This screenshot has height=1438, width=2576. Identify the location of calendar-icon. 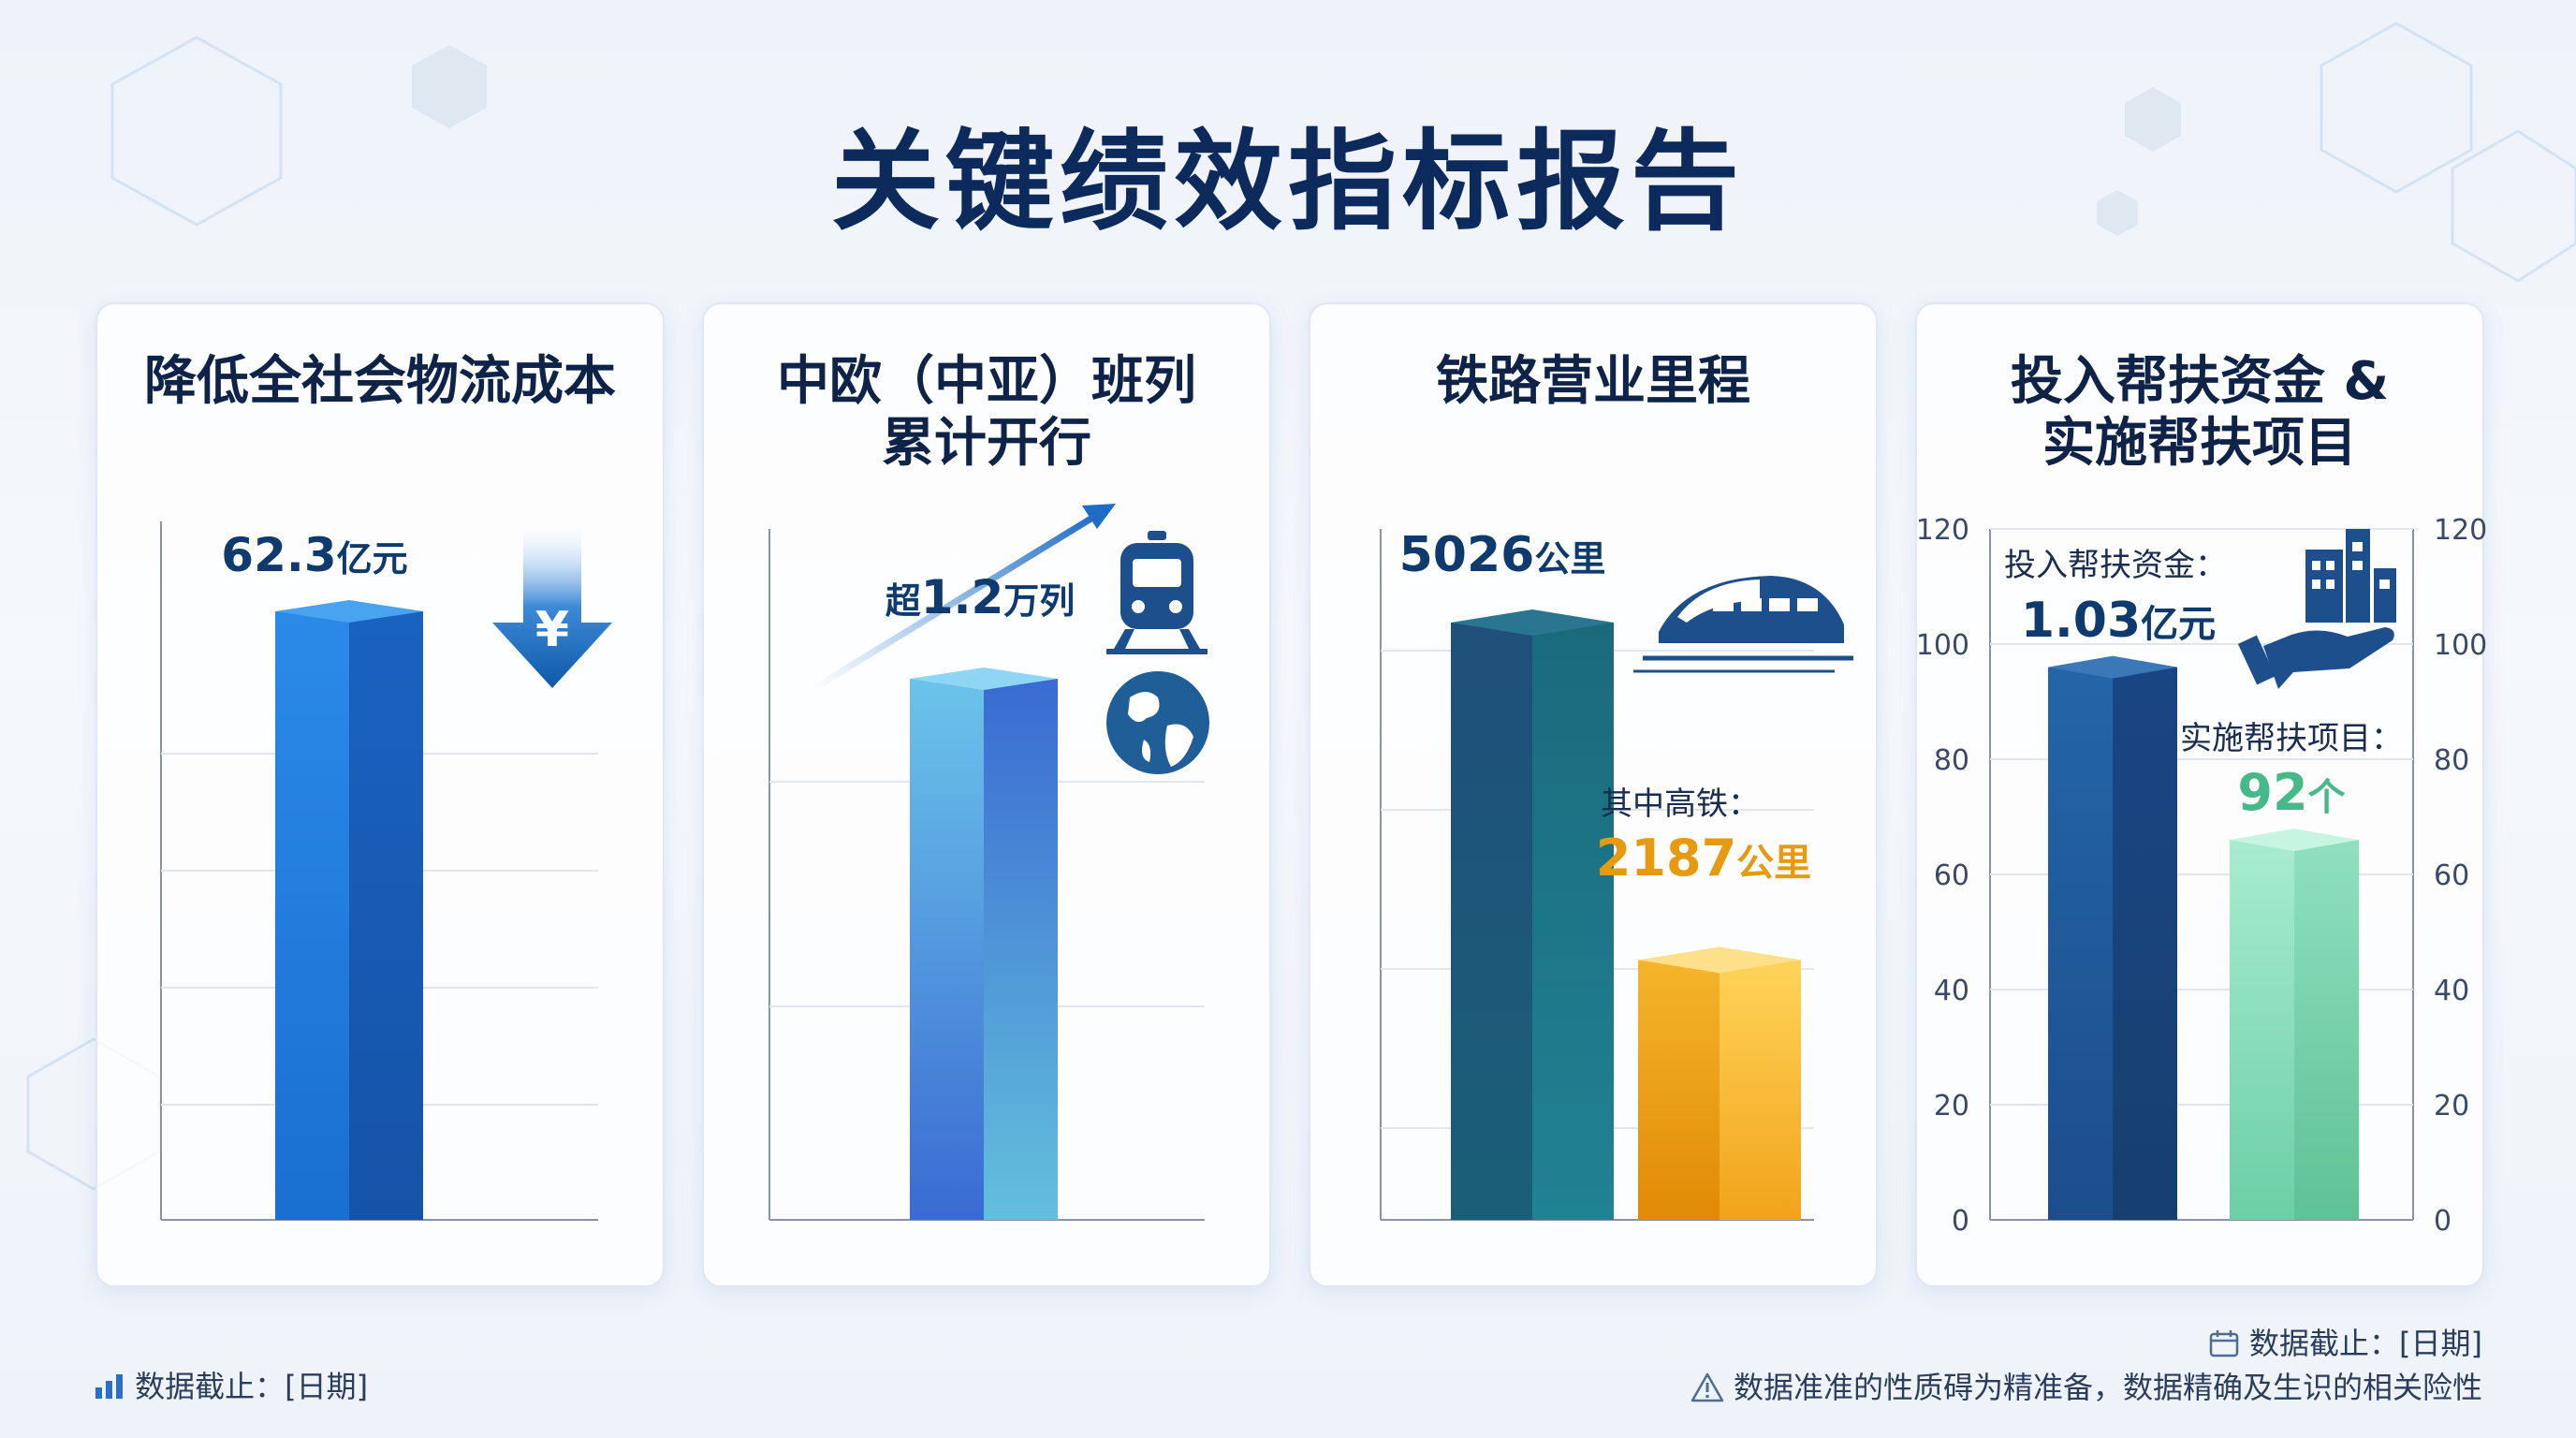
(2224, 1343).